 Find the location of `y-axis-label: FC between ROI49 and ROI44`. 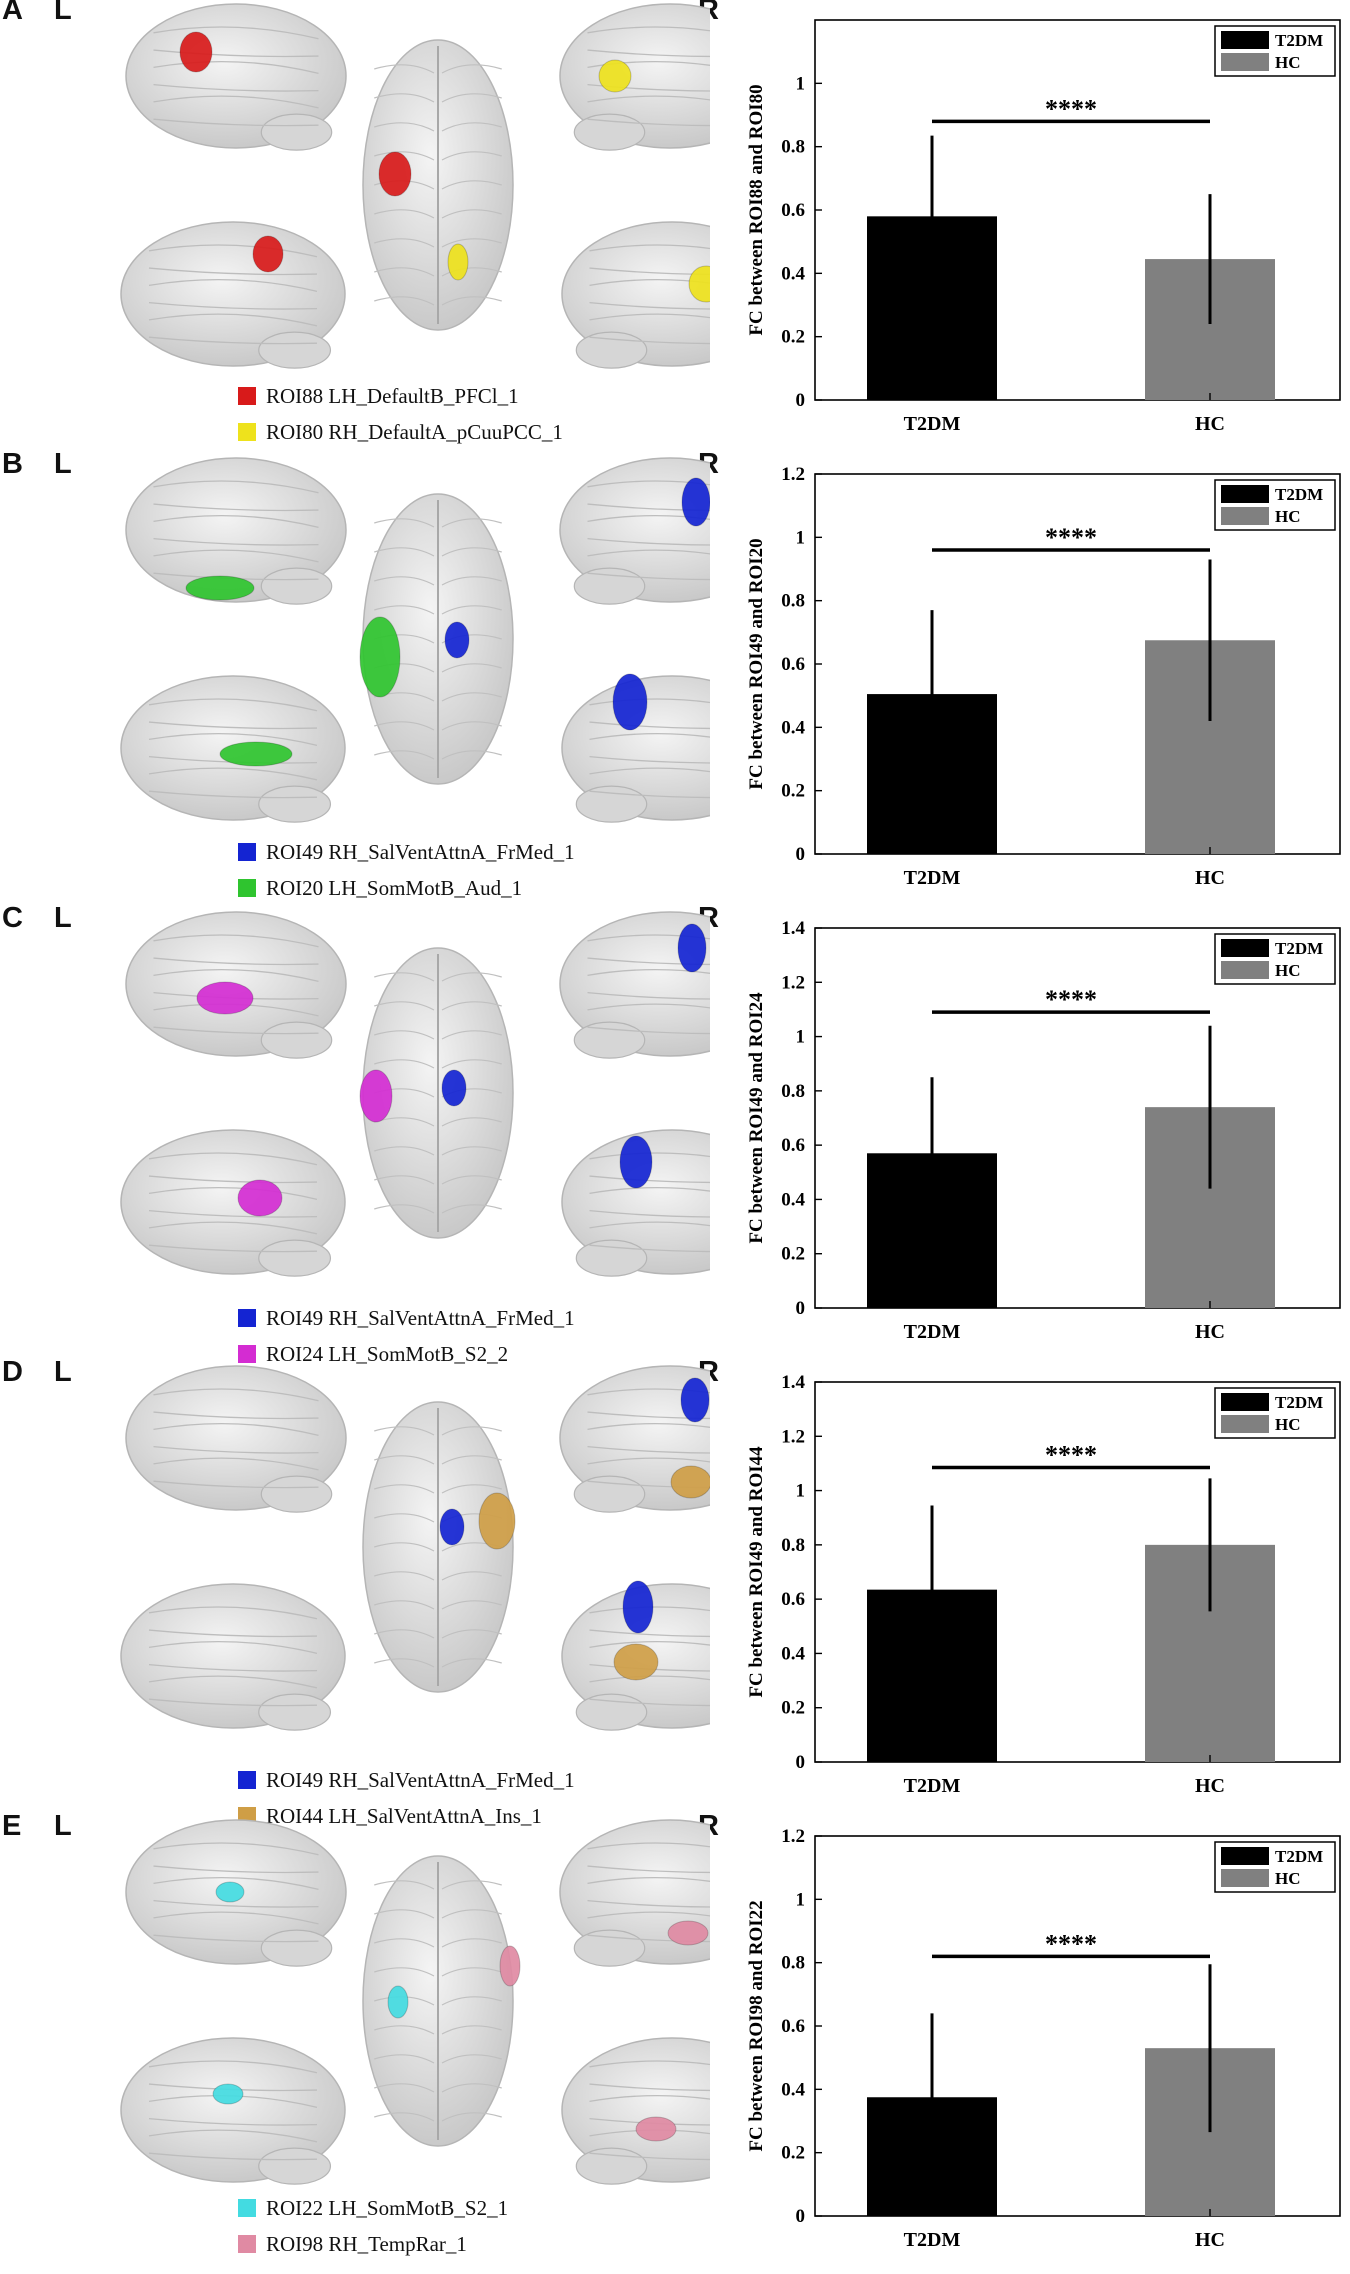

y-axis-label: FC between ROI49 and ROI44 is located at coordinates (756, 1572).